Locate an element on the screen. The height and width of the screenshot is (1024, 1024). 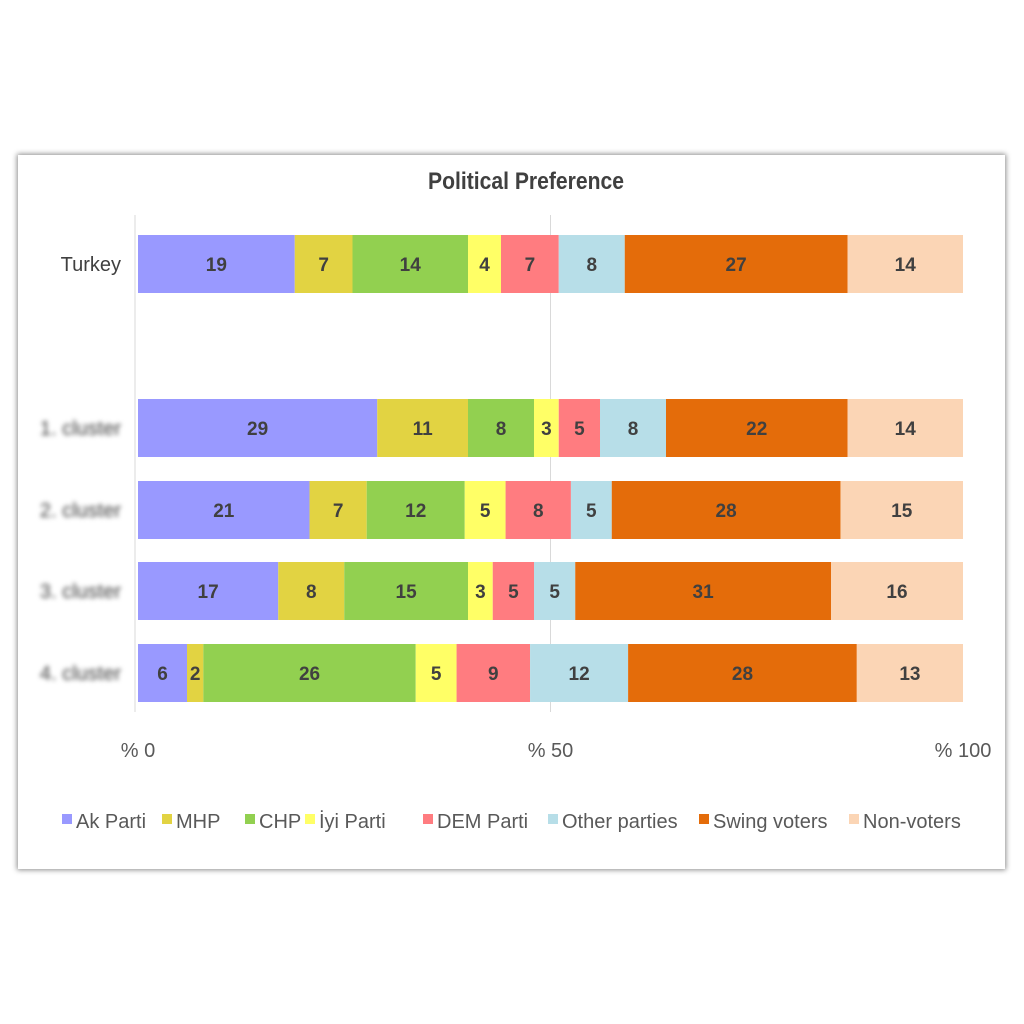
data-label: 29 is located at coordinates (257, 429).